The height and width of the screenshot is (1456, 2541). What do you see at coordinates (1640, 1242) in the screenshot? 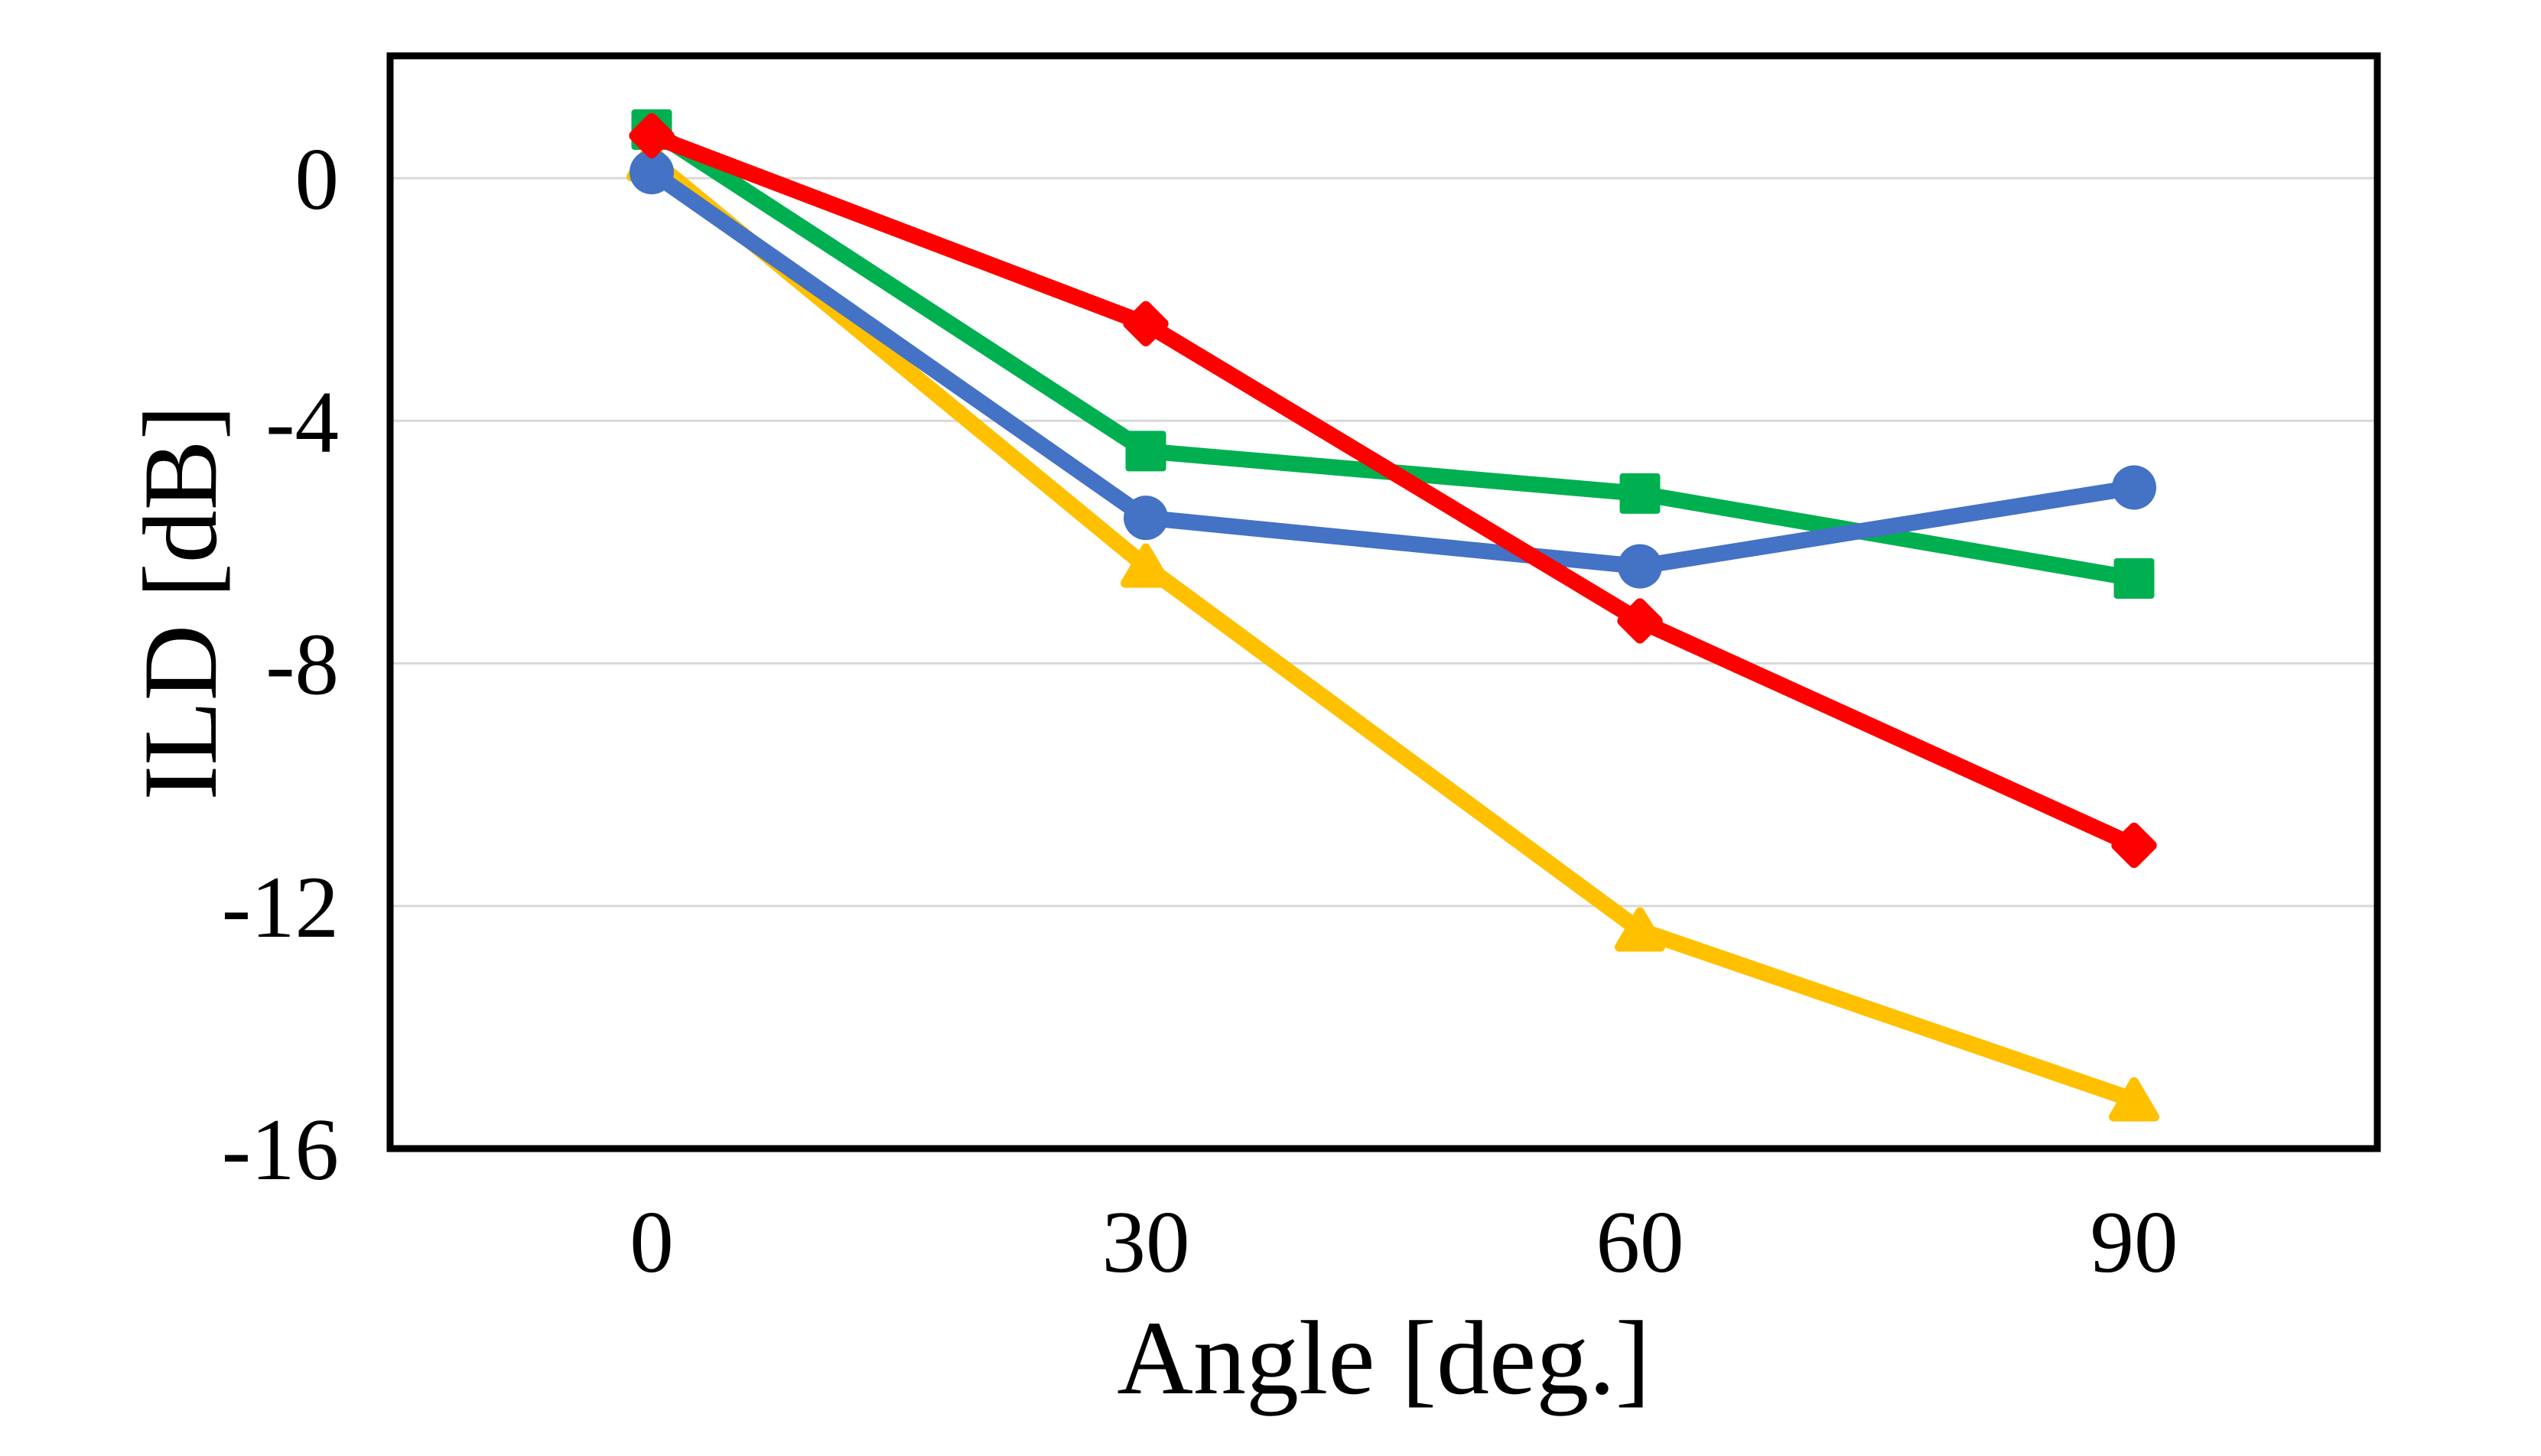
I see `x-tick-label: 60` at bounding box center [1640, 1242].